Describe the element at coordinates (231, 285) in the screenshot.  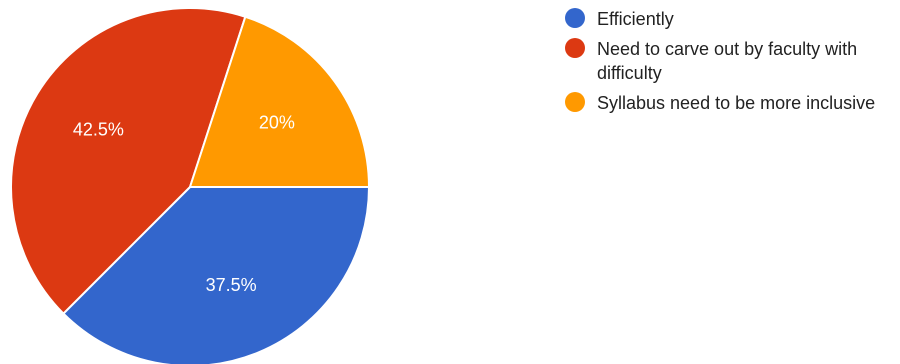
I see `slice-value-label-0: 37.5%` at that location.